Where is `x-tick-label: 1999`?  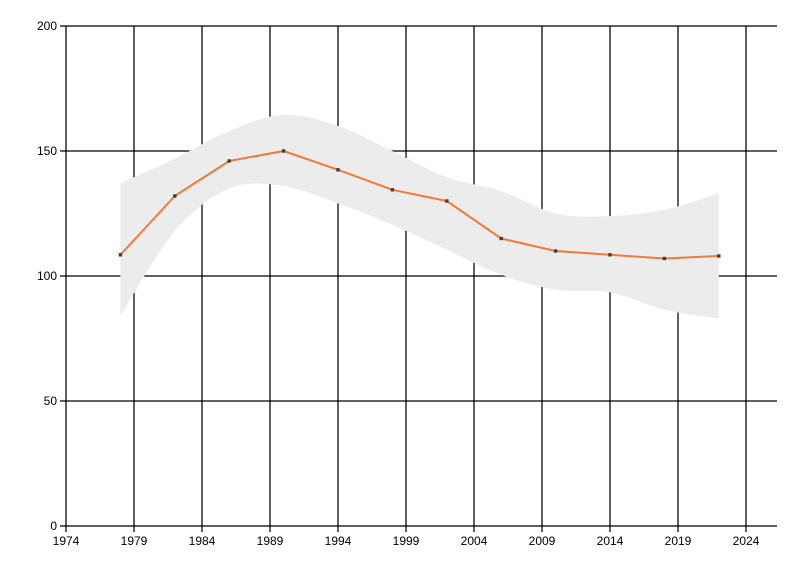
x-tick-label: 1999 is located at coordinates (406, 541).